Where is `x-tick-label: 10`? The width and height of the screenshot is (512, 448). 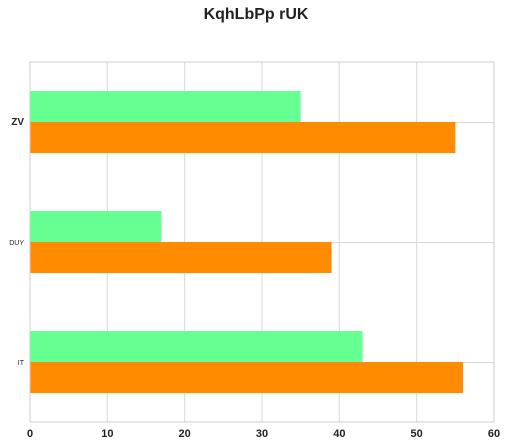 x-tick-label: 10 is located at coordinates (107, 434).